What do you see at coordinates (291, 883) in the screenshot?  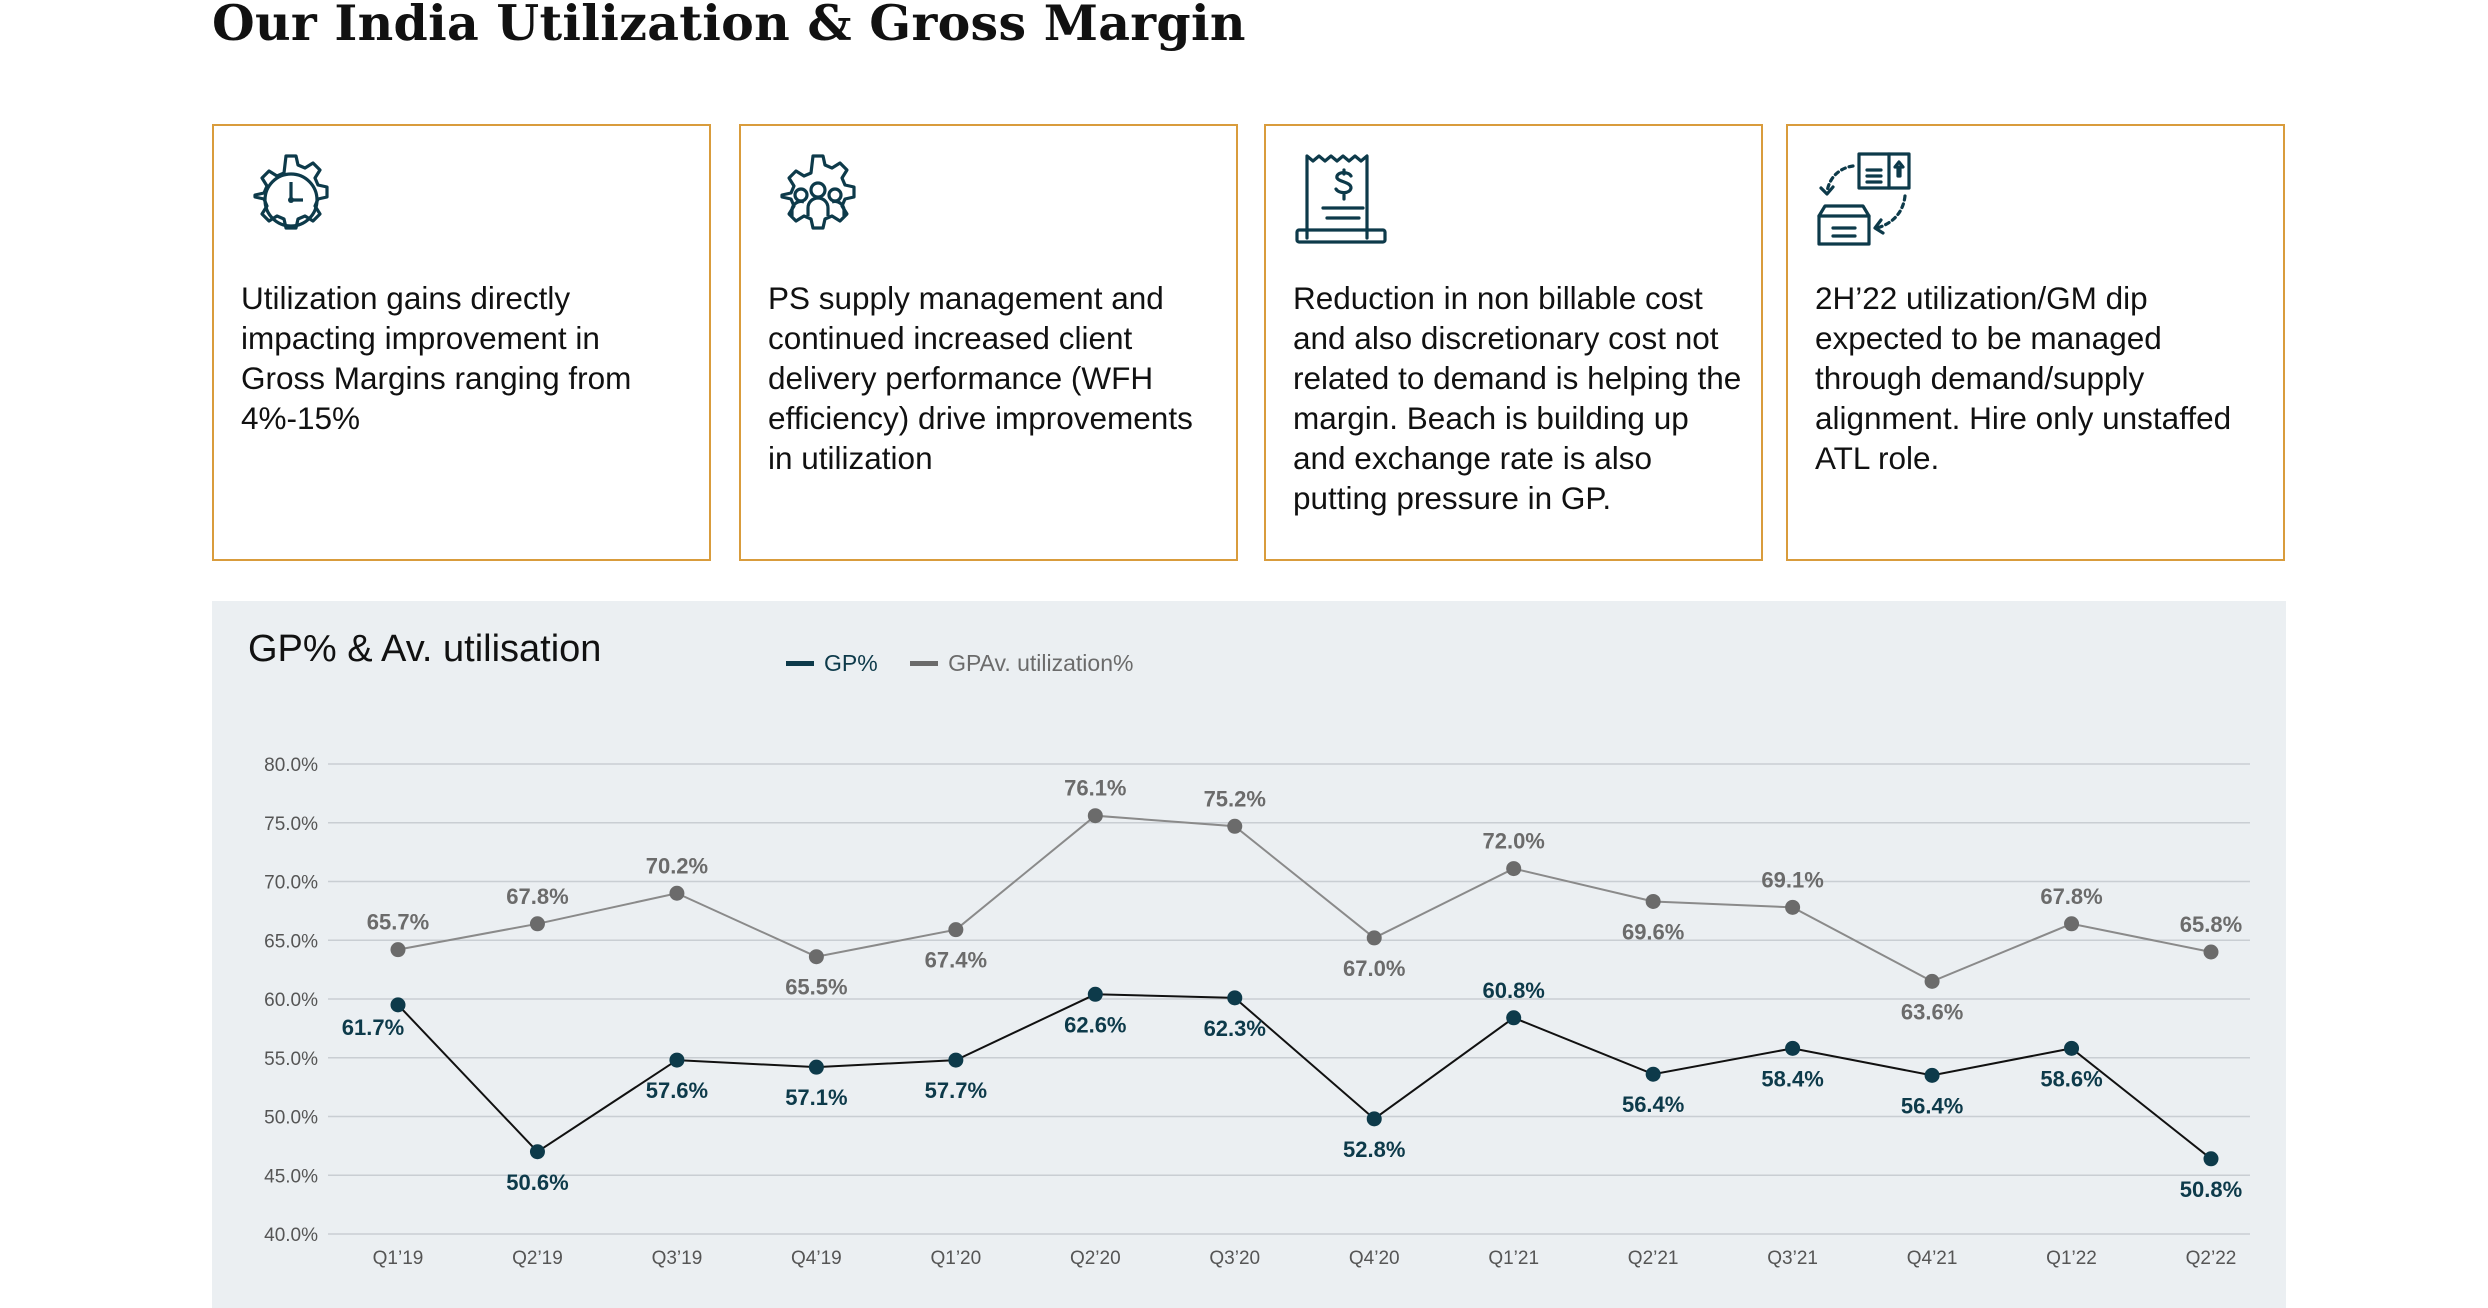 I see `y-tick-label: 70.0%` at bounding box center [291, 883].